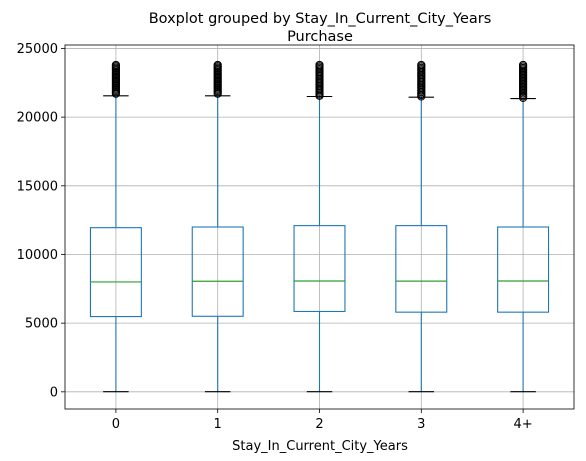  I want to click on box-group-4+, so click(523, 226).